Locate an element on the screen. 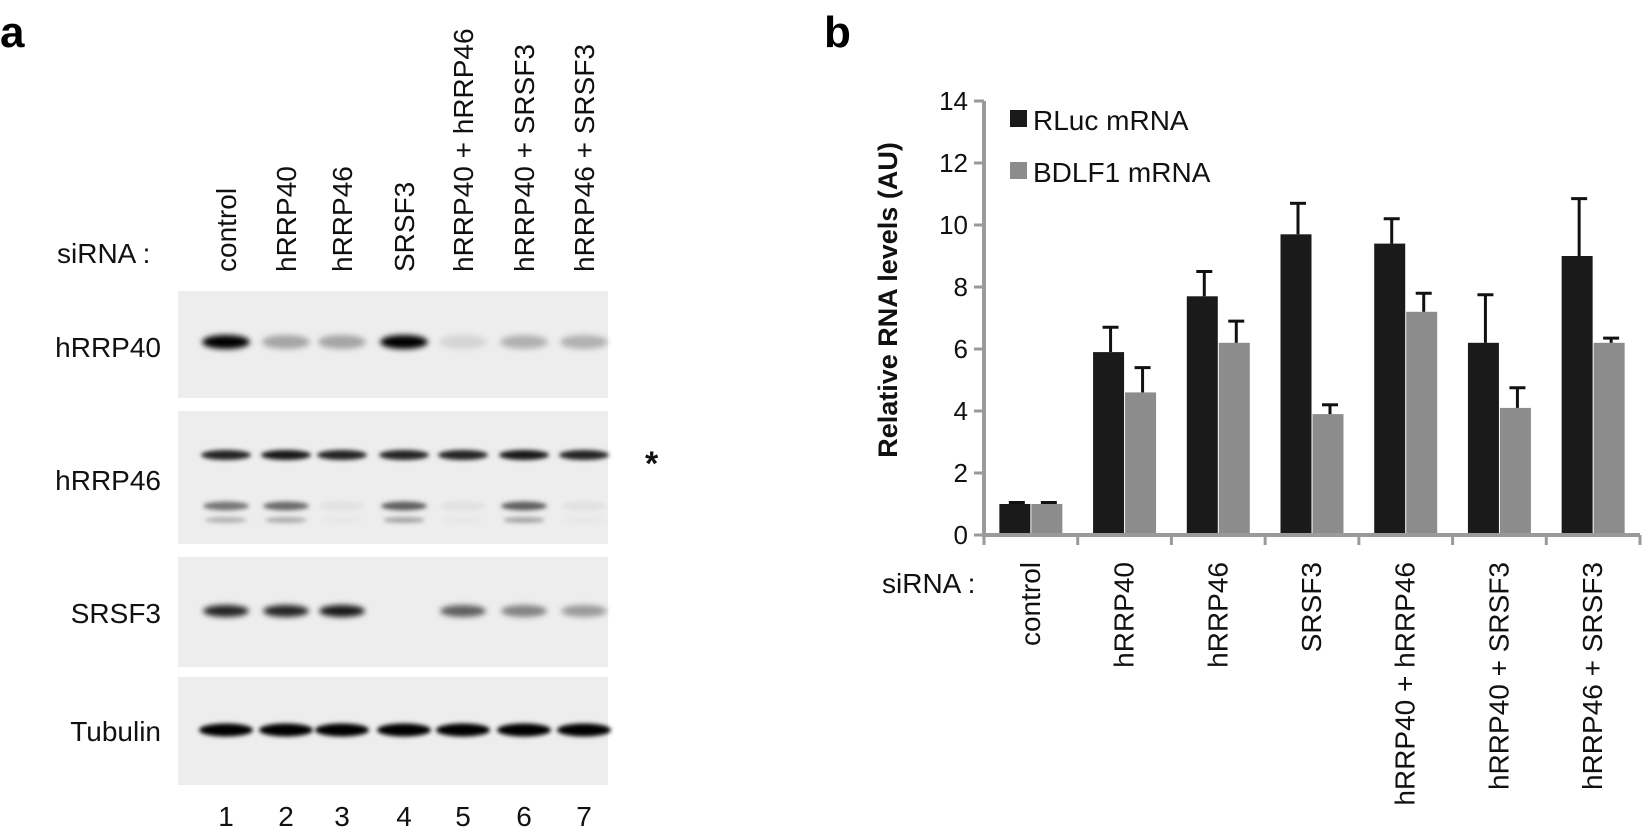 Image resolution: width=1650 pixels, height=837 pixels. x-tick-label: hRRP40 + hRRP46 is located at coordinates (1405, 684).